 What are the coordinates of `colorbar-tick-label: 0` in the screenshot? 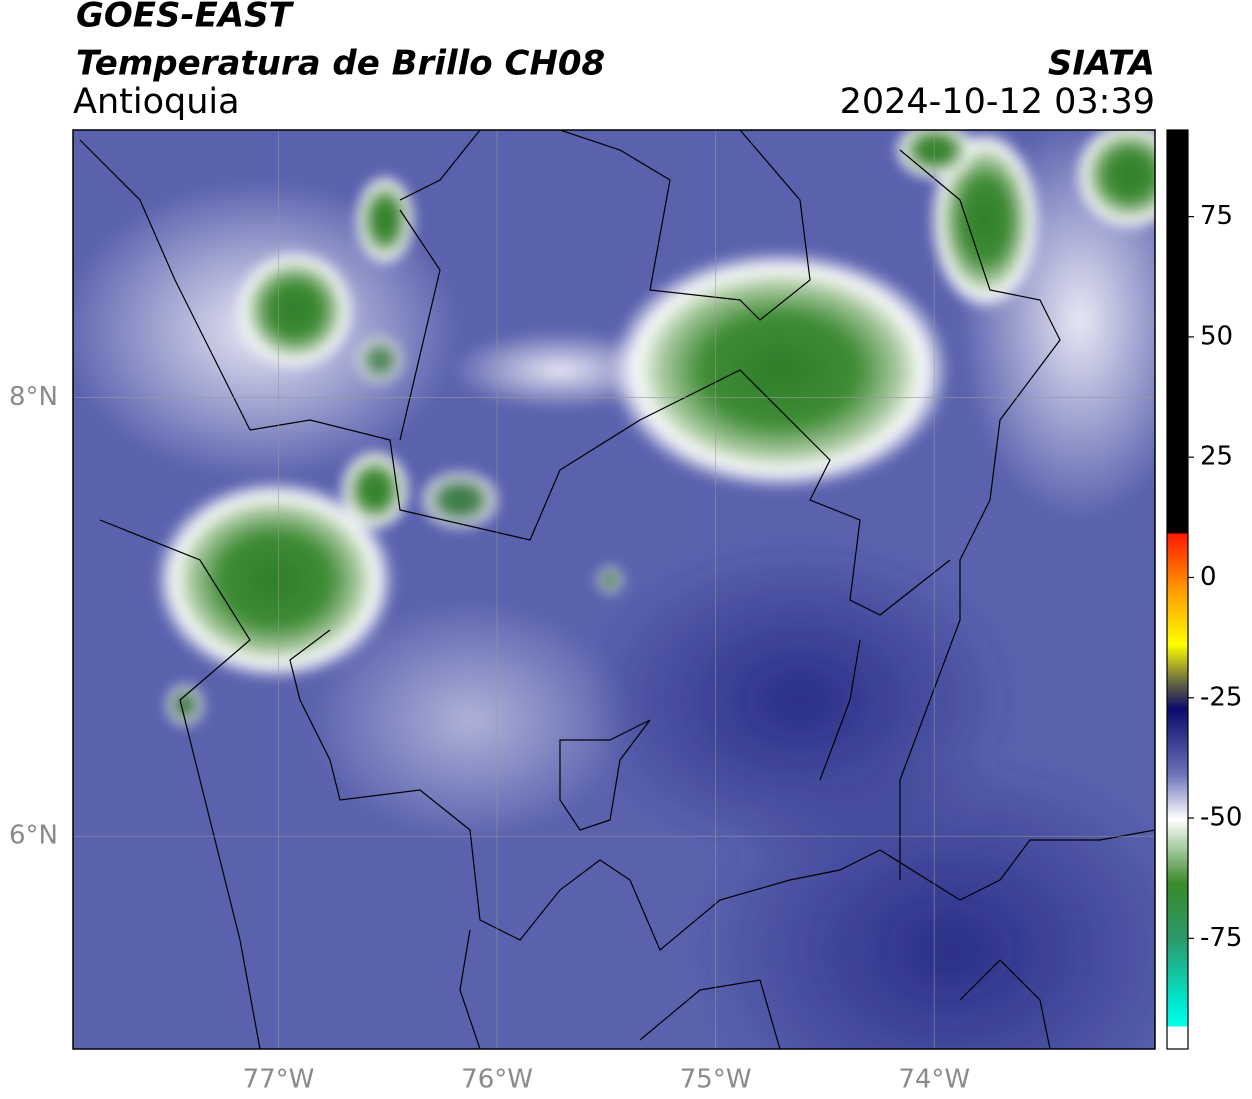 It's located at (1208, 577).